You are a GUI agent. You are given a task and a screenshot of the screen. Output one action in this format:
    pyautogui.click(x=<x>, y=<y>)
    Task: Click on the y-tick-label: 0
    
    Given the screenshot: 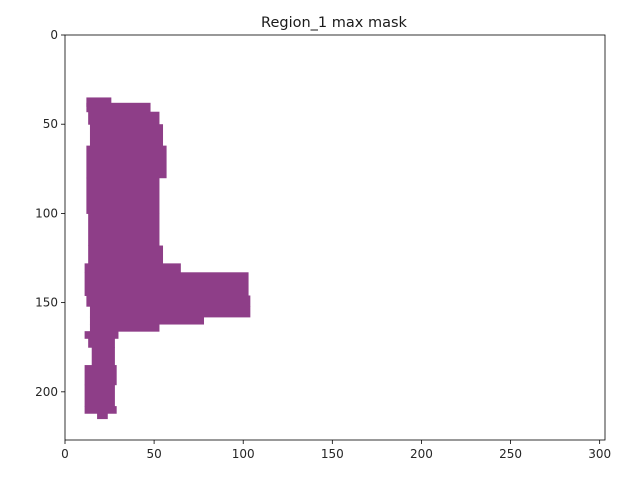 What is the action you would take?
    pyautogui.click(x=54, y=35)
    